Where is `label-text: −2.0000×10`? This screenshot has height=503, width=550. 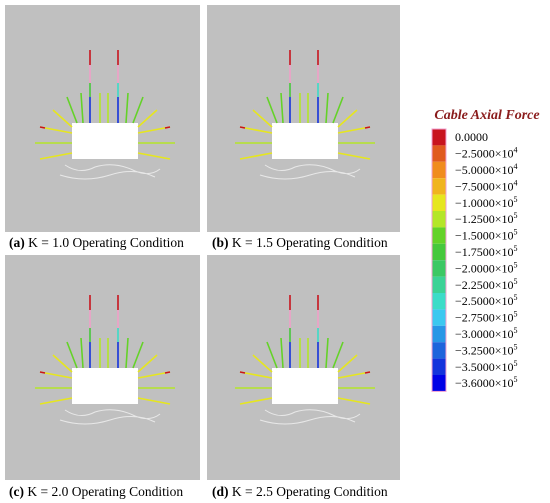
label-text: −2.0000×10 is located at coordinates (484, 268).